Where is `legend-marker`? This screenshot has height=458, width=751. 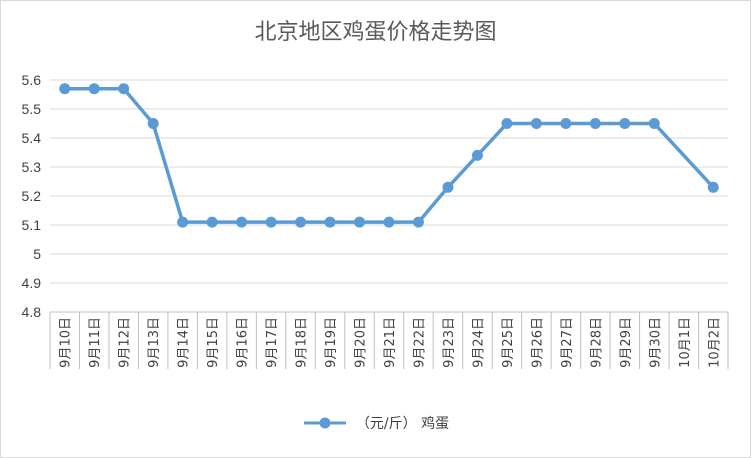
legend-marker is located at coordinates (324, 423).